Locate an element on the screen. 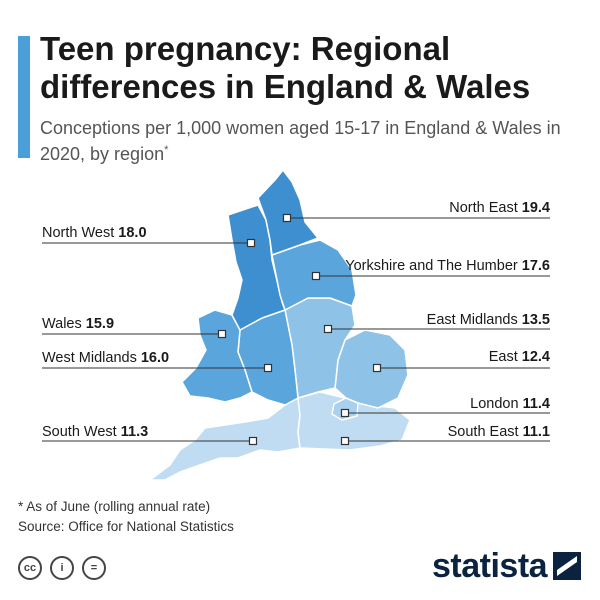  region-name: East is located at coordinates (503, 357).